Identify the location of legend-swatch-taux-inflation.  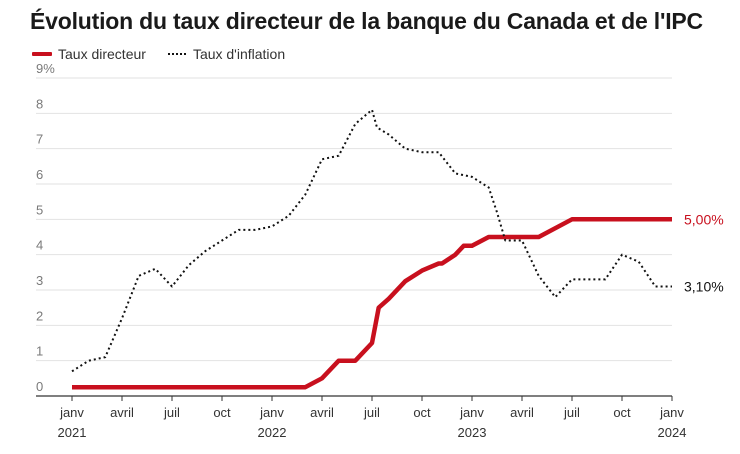
(176, 54).